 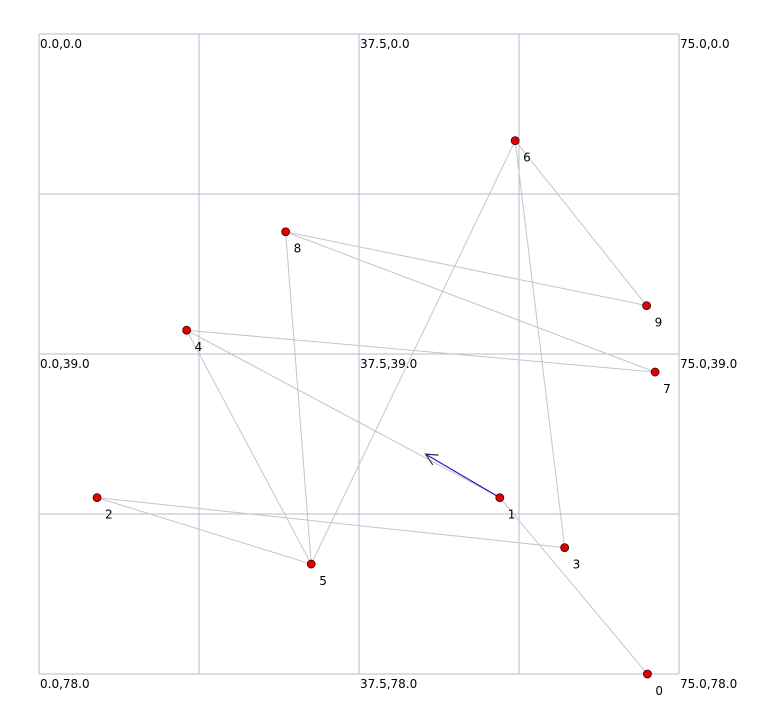 What do you see at coordinates (708, 684) in the screenshot?
I see `grid-coordinate-label: 75.0,78.0` at bounding box center [708, 684].